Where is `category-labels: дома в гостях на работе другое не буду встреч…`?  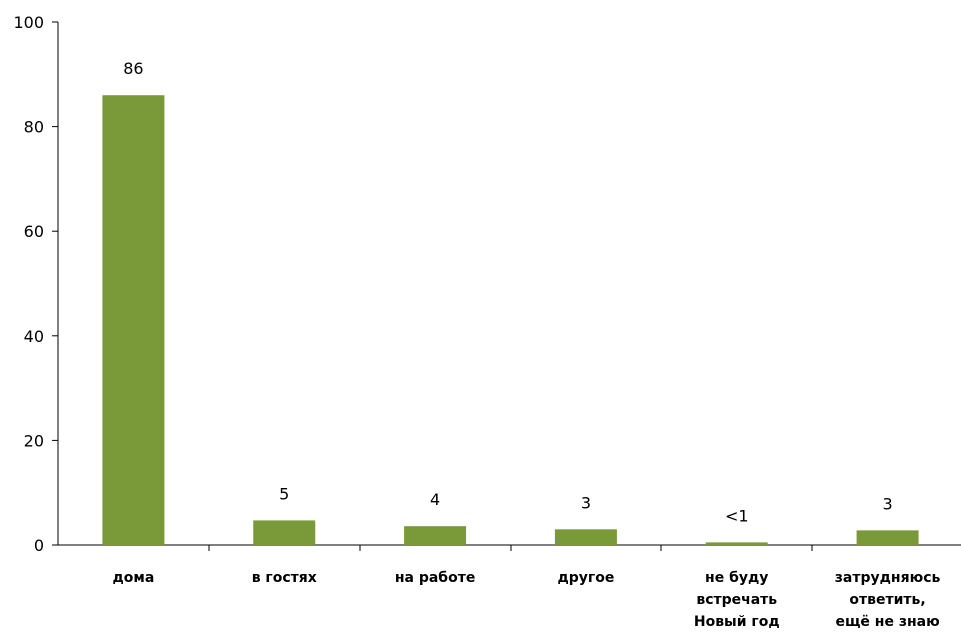 category-labels: дома в гостях на работе другое не буду встреч… is located at coordinates (527, 600).